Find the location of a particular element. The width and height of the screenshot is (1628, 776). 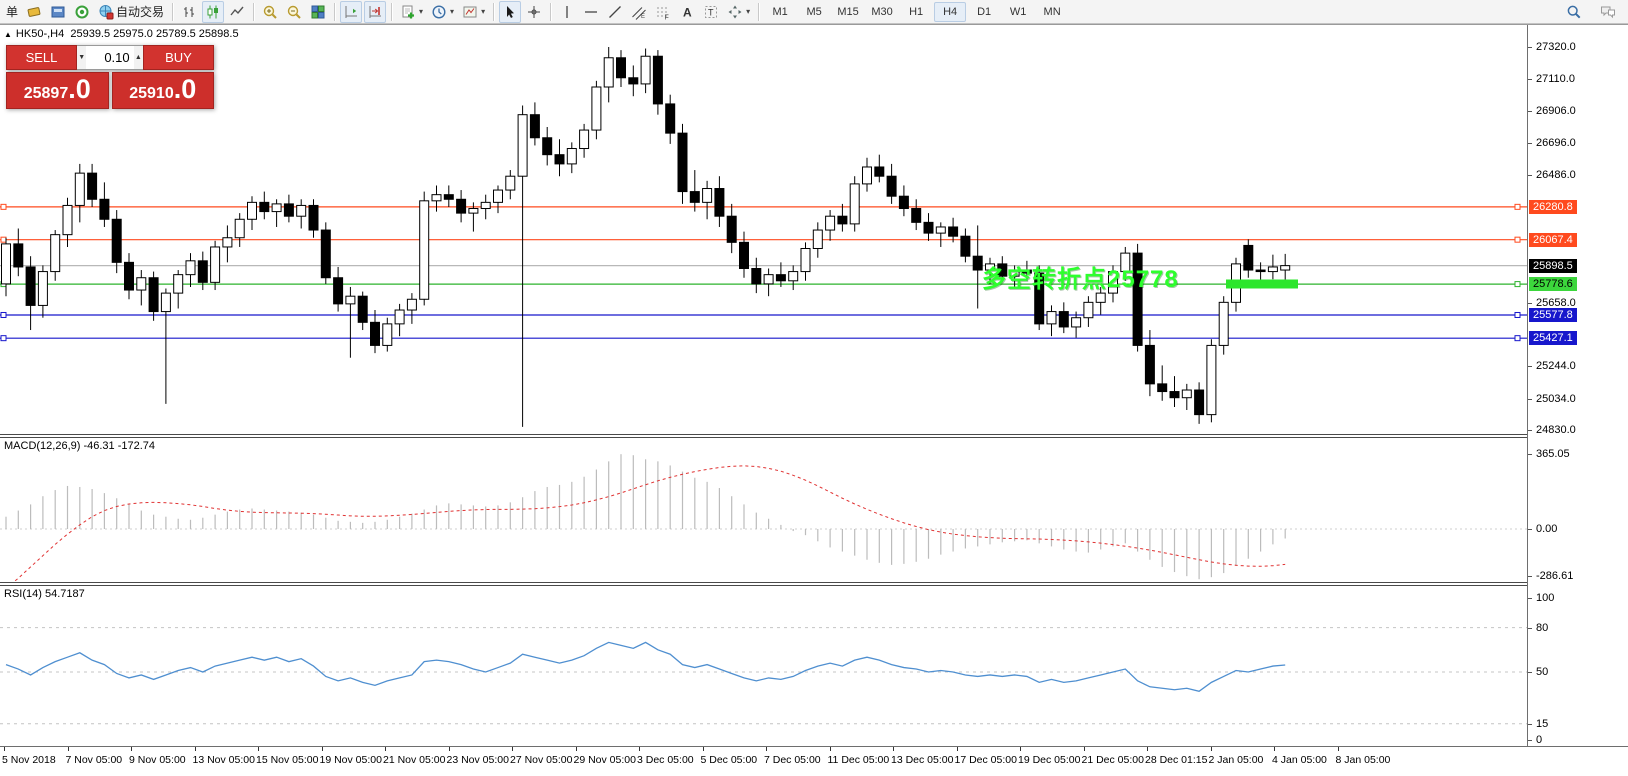

navigator-icon is located at coordinates (82, 12).